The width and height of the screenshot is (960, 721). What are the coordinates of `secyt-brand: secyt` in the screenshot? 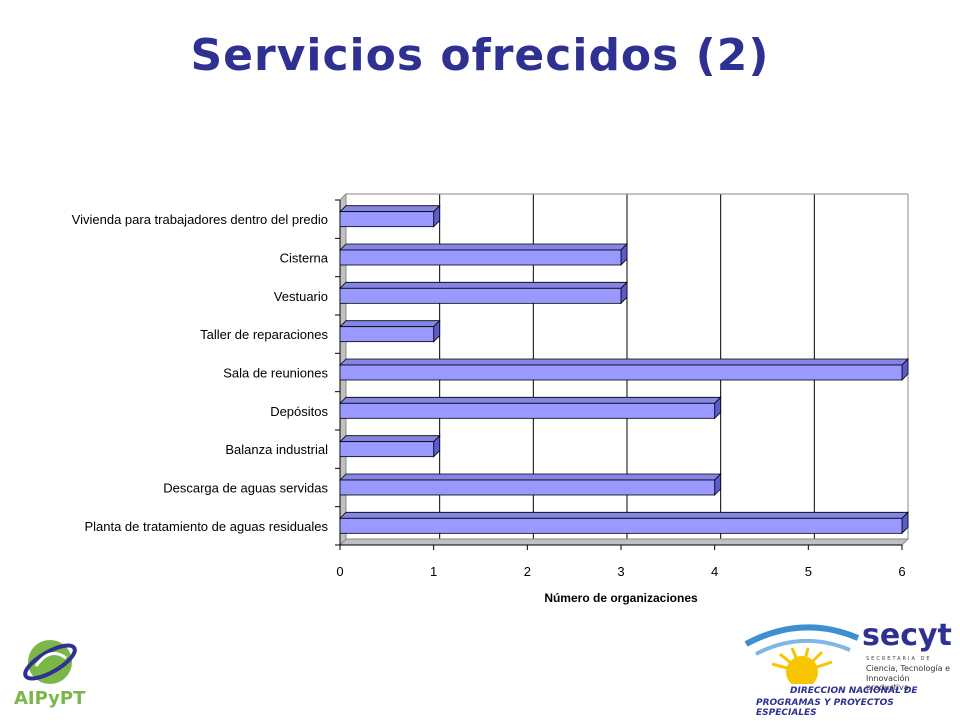 It's located at (907, 635).